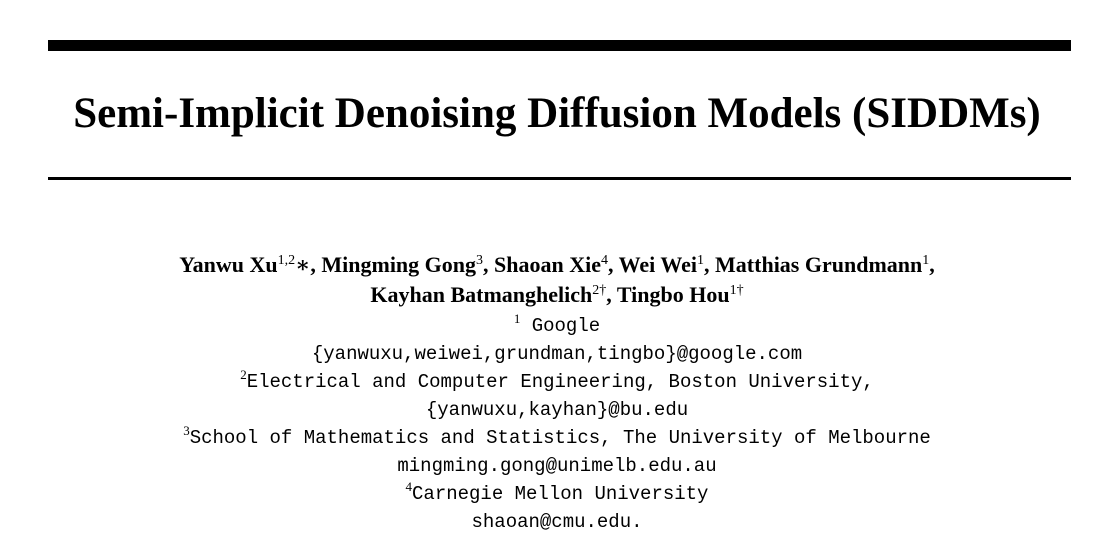  Describe the element at coordinates (557, 410) in the screenshot. I see `affiliation-2-email: {yanwuxu,kayhan}@bu.edu` at that location.